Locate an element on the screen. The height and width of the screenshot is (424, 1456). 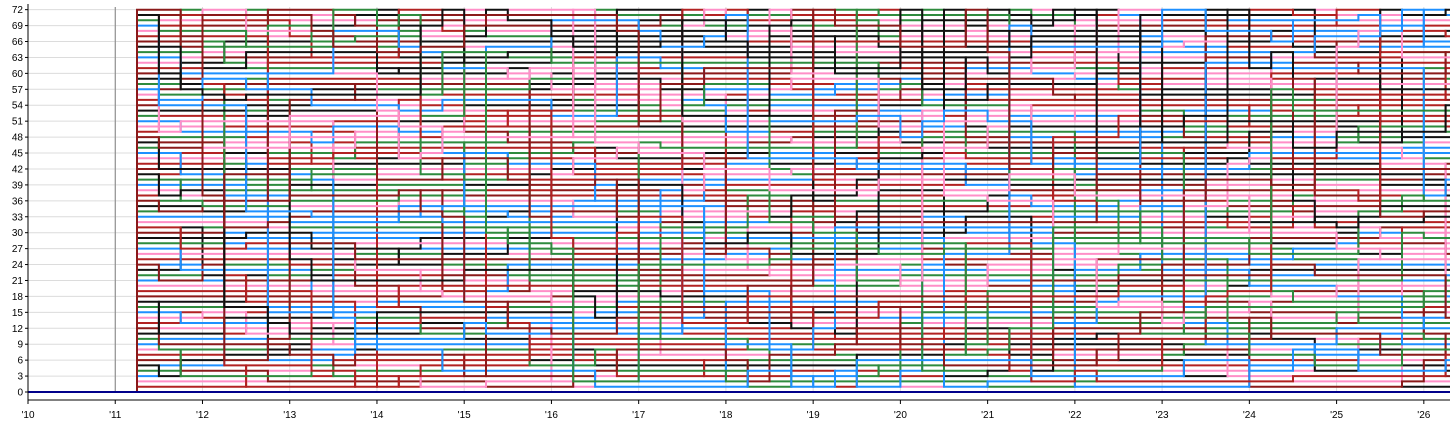
x-tick-label: '23 is located at coordinates (1162, 415).